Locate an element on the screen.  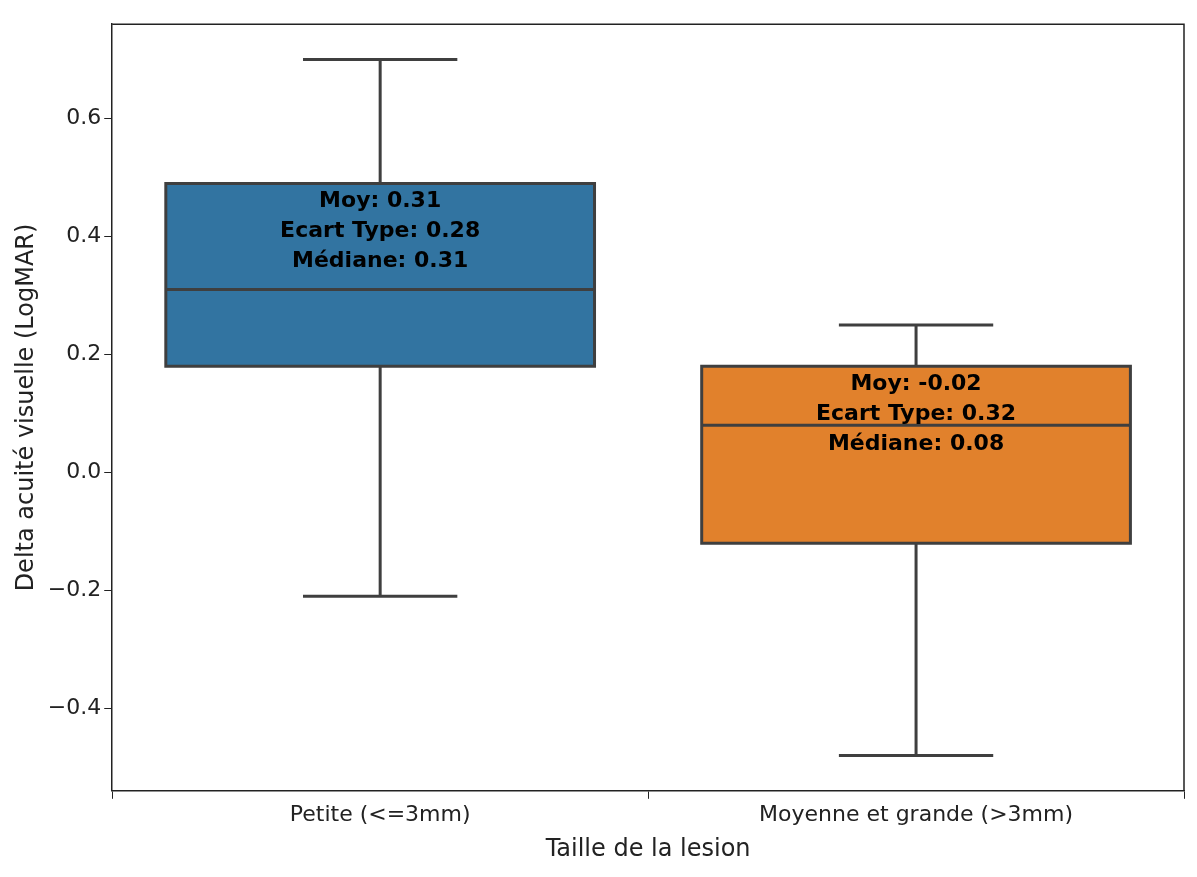
y-tick-label: 0.4 is located at coordinates (84, 235).